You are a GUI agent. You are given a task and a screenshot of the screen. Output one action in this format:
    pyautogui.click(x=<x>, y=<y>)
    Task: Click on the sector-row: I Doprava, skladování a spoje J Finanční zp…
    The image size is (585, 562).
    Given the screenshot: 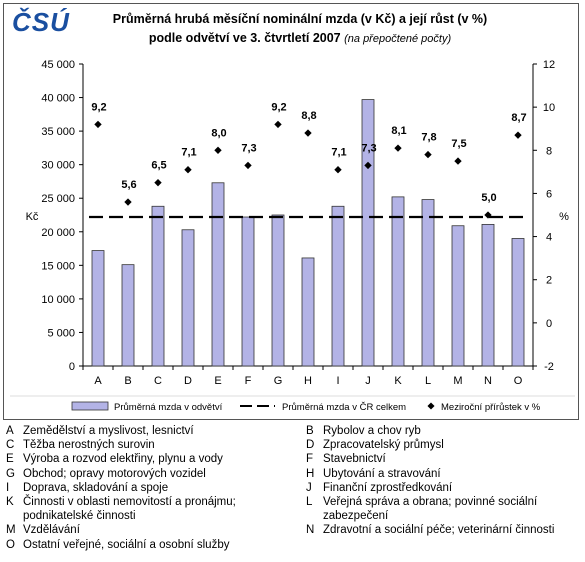 What is the action you would take?
    pyautogui.click(x=293, y=488)
    